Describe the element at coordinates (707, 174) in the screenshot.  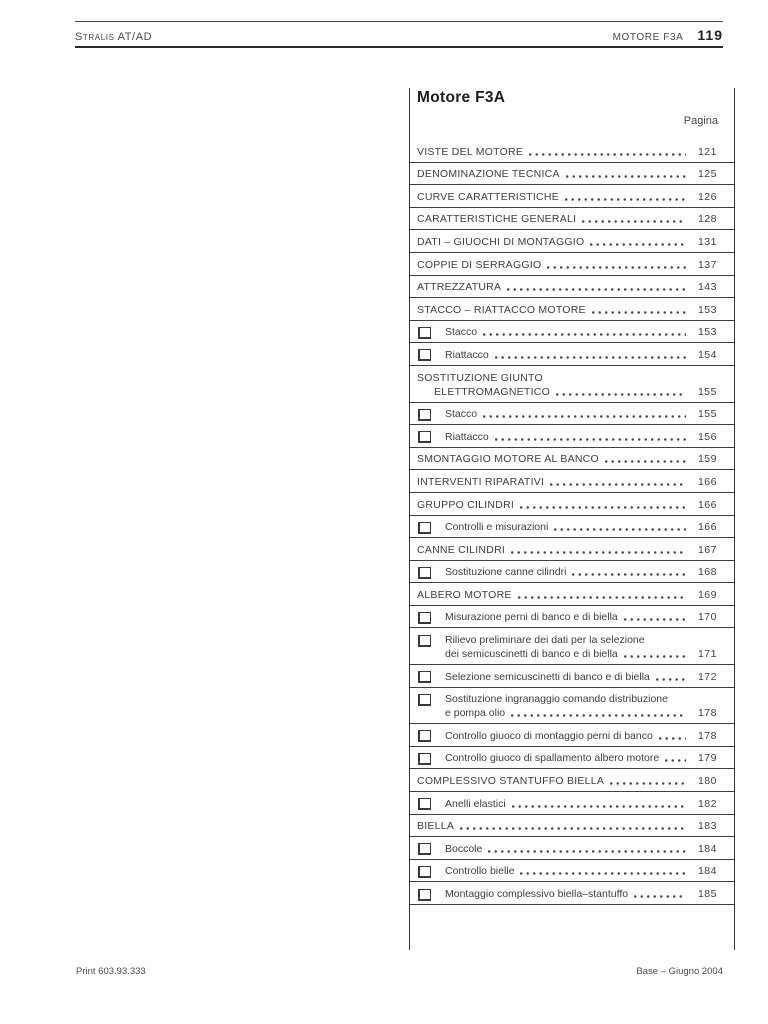
I see `toc-entry-page-number: 125` at that location.